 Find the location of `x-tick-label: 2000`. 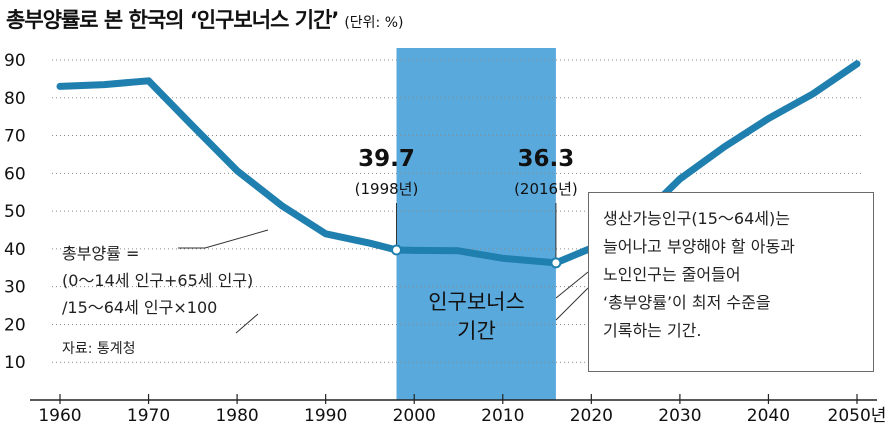

x-tick-label: 2000 is located at coordinates (414, 415).